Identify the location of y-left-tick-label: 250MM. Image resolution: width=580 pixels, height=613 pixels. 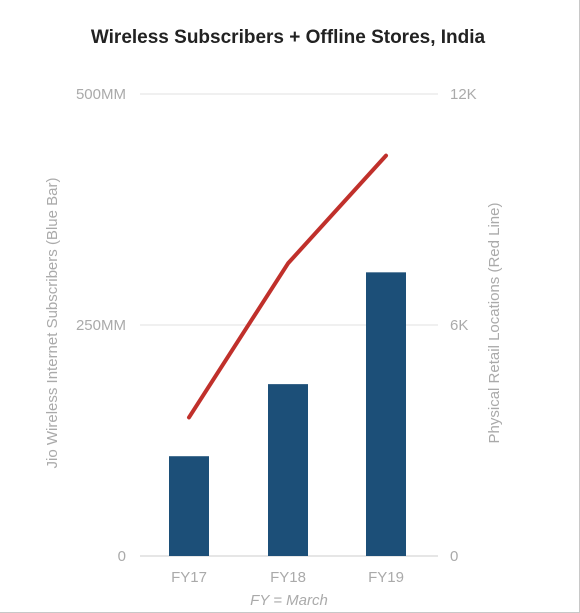
(101, 325).